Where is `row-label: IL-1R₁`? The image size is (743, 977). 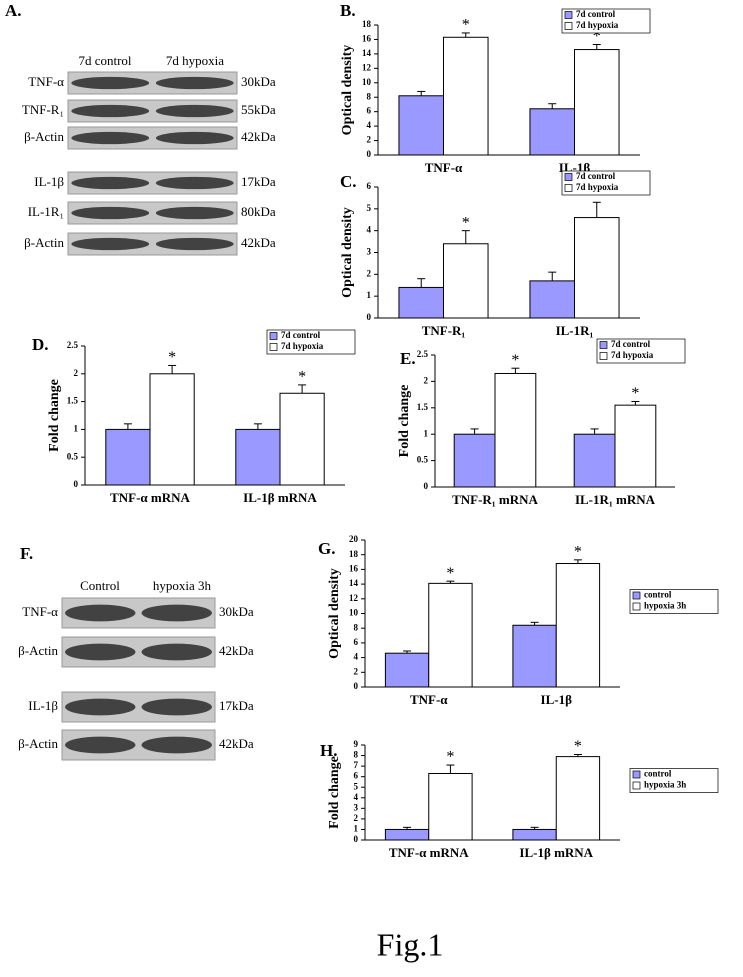
row-label: IL-1R₁ is located at coordinates (46, 211).